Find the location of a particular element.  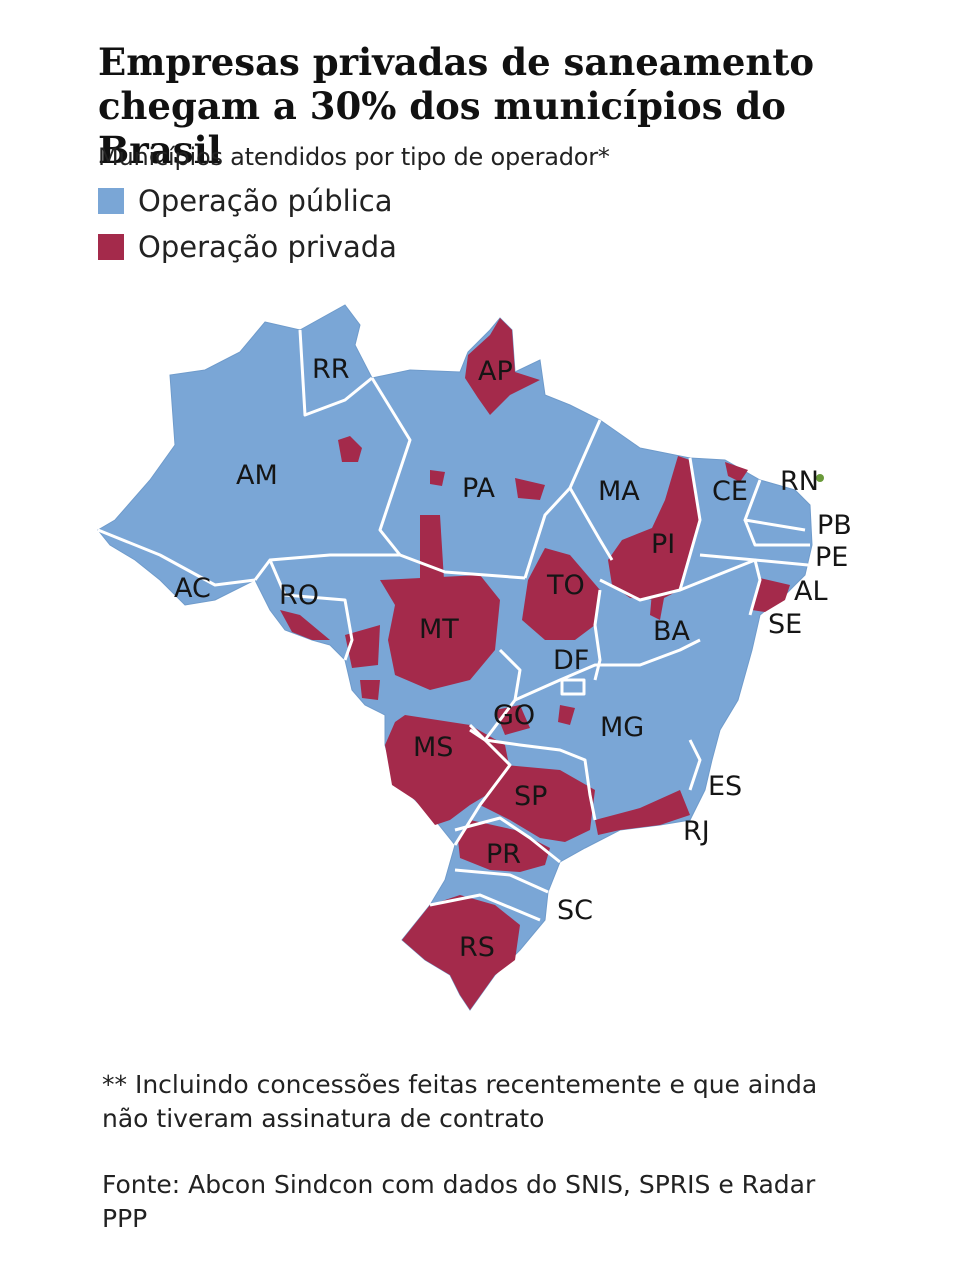

label-go: GO is located at coordinates (514, 715).